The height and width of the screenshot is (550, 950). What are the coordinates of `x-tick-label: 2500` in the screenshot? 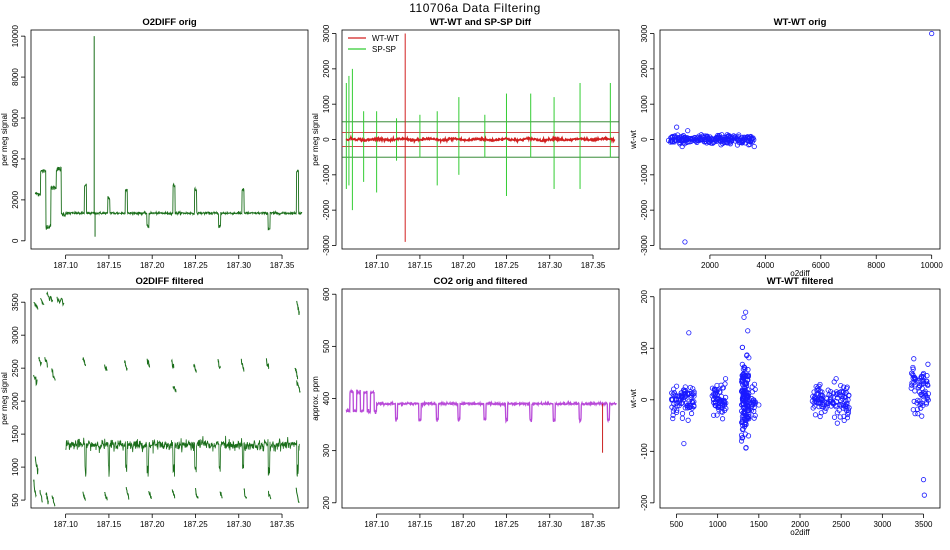 It's located at (841, 524).